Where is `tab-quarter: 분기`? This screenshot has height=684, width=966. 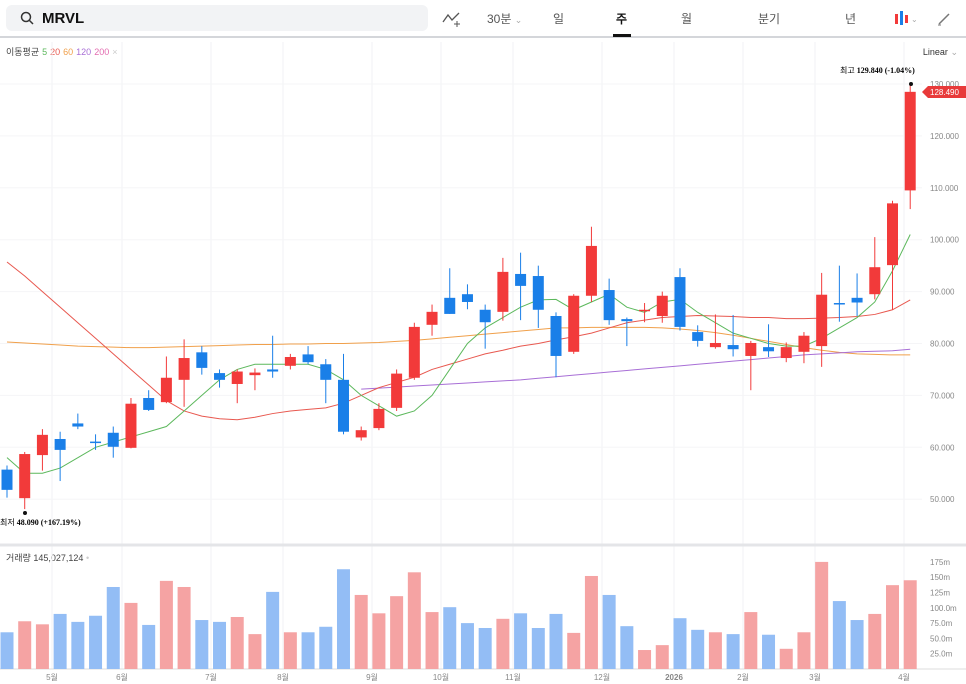
tab-quarter: 분기 is located at coordinates (769, 19).